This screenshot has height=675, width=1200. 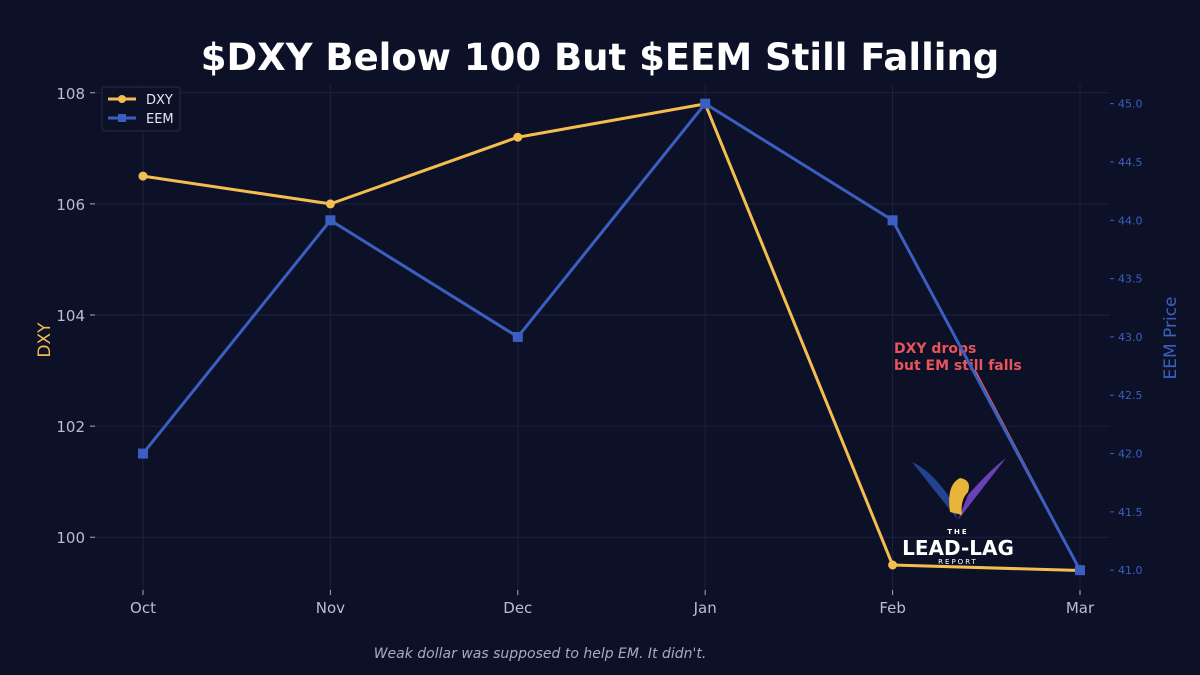 I want to click on x-tick-label: Jan, so click(x=705, y=608).